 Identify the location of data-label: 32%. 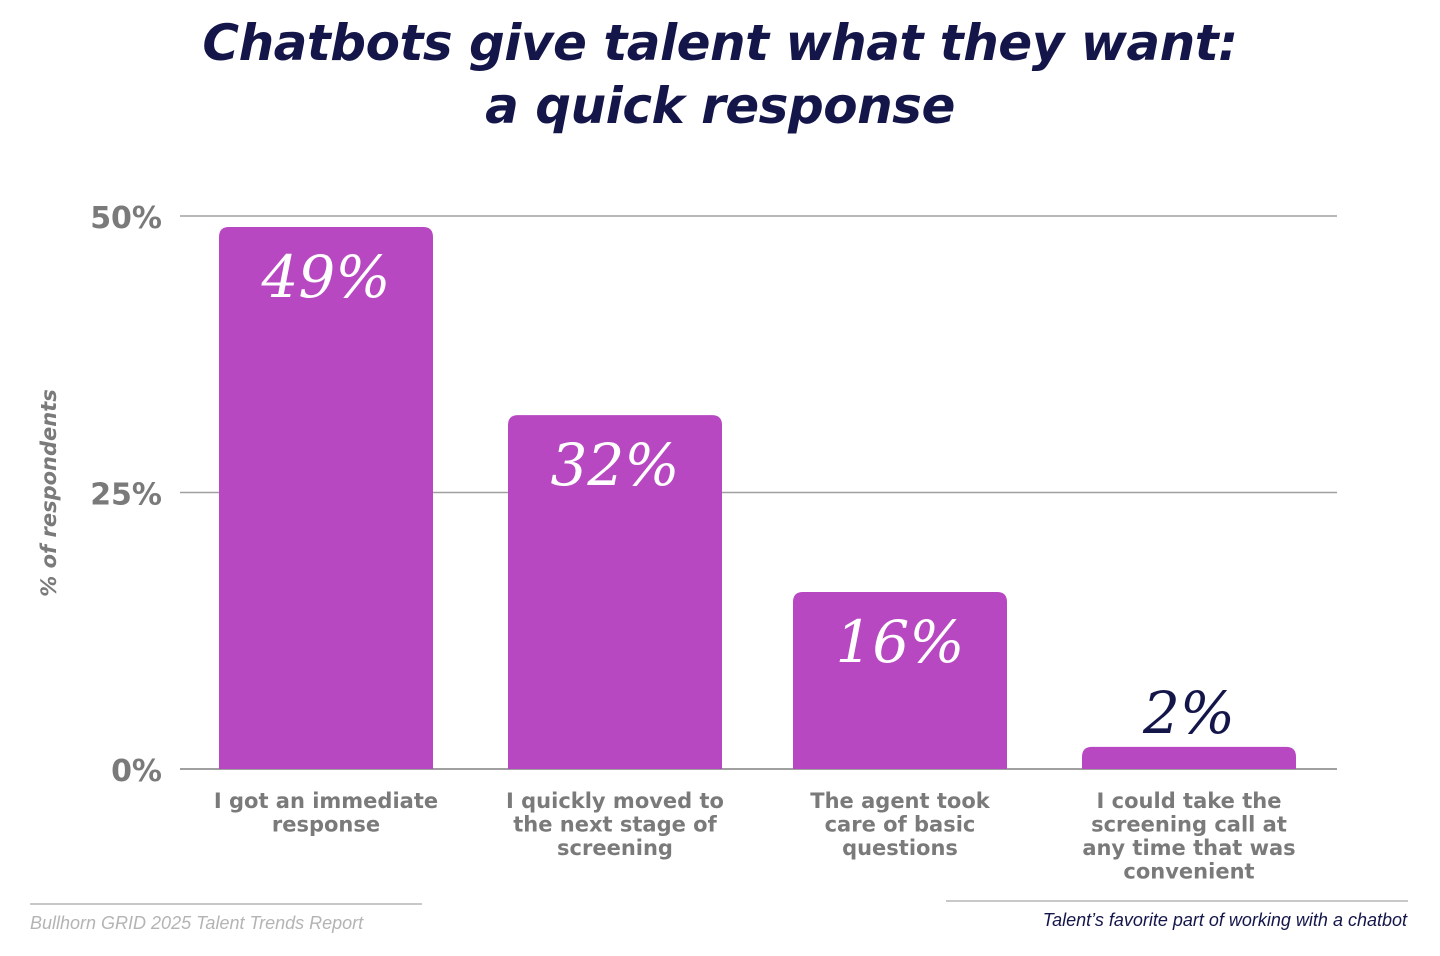
(615, 465).